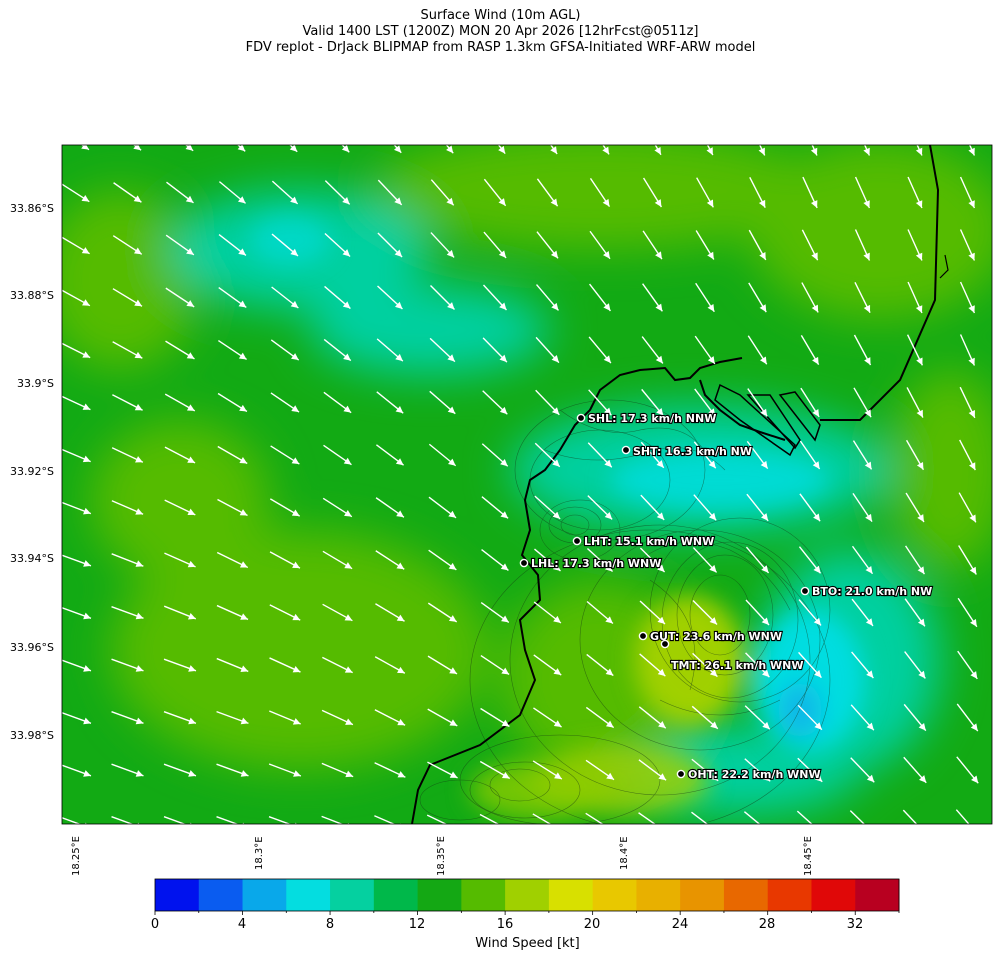 Image resolution: width=1001 pixels, height=962 pixels. I want to click on station-label-tmt: TMT: 26.1 km/h WNW, so click(737, 665).